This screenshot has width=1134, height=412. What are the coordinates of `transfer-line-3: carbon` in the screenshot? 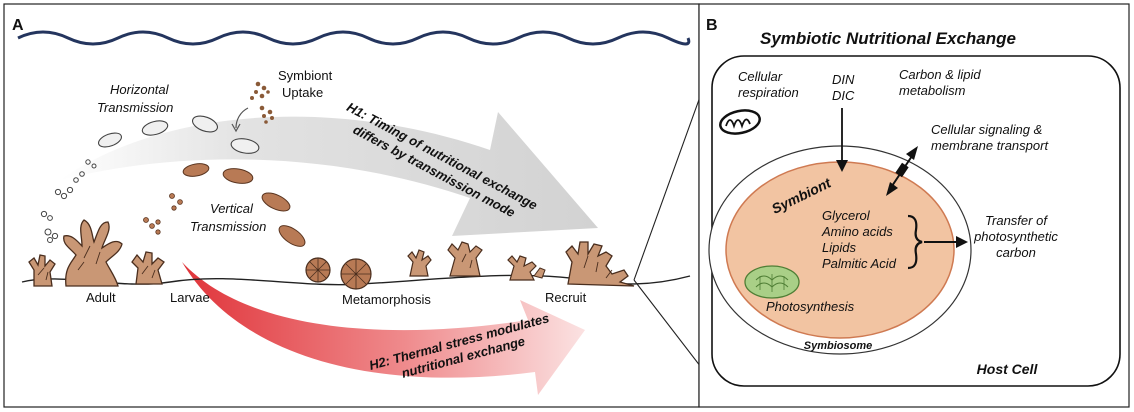 It's located at (1016, 252).